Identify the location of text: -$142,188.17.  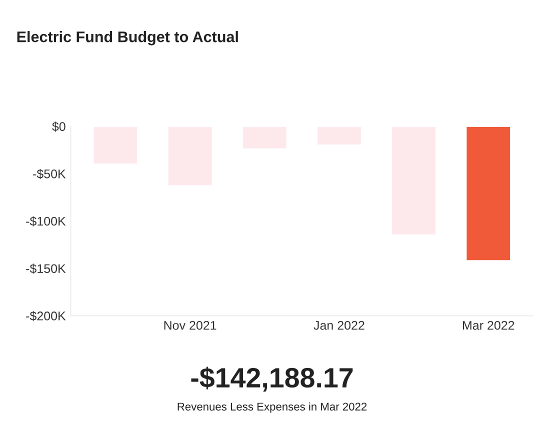
(272, 379).